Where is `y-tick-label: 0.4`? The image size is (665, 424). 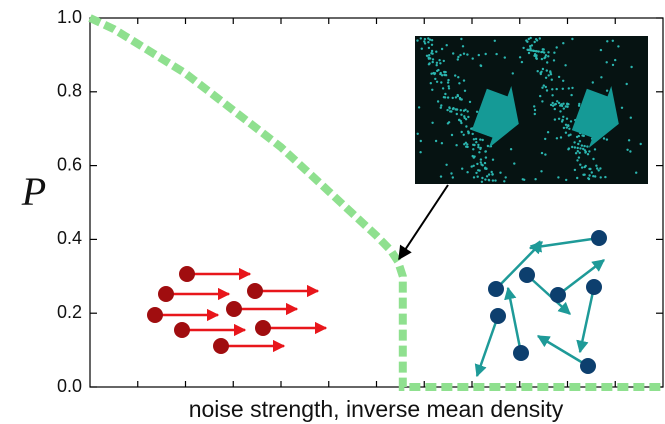 y-tick-label: 0.4 is located at coordinates (69, 238).